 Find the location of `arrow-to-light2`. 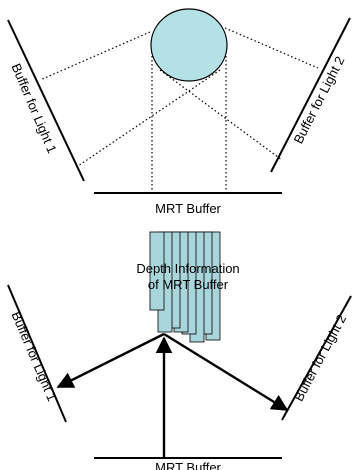

arrow-to-light2 is located at coordinates (226, 372).